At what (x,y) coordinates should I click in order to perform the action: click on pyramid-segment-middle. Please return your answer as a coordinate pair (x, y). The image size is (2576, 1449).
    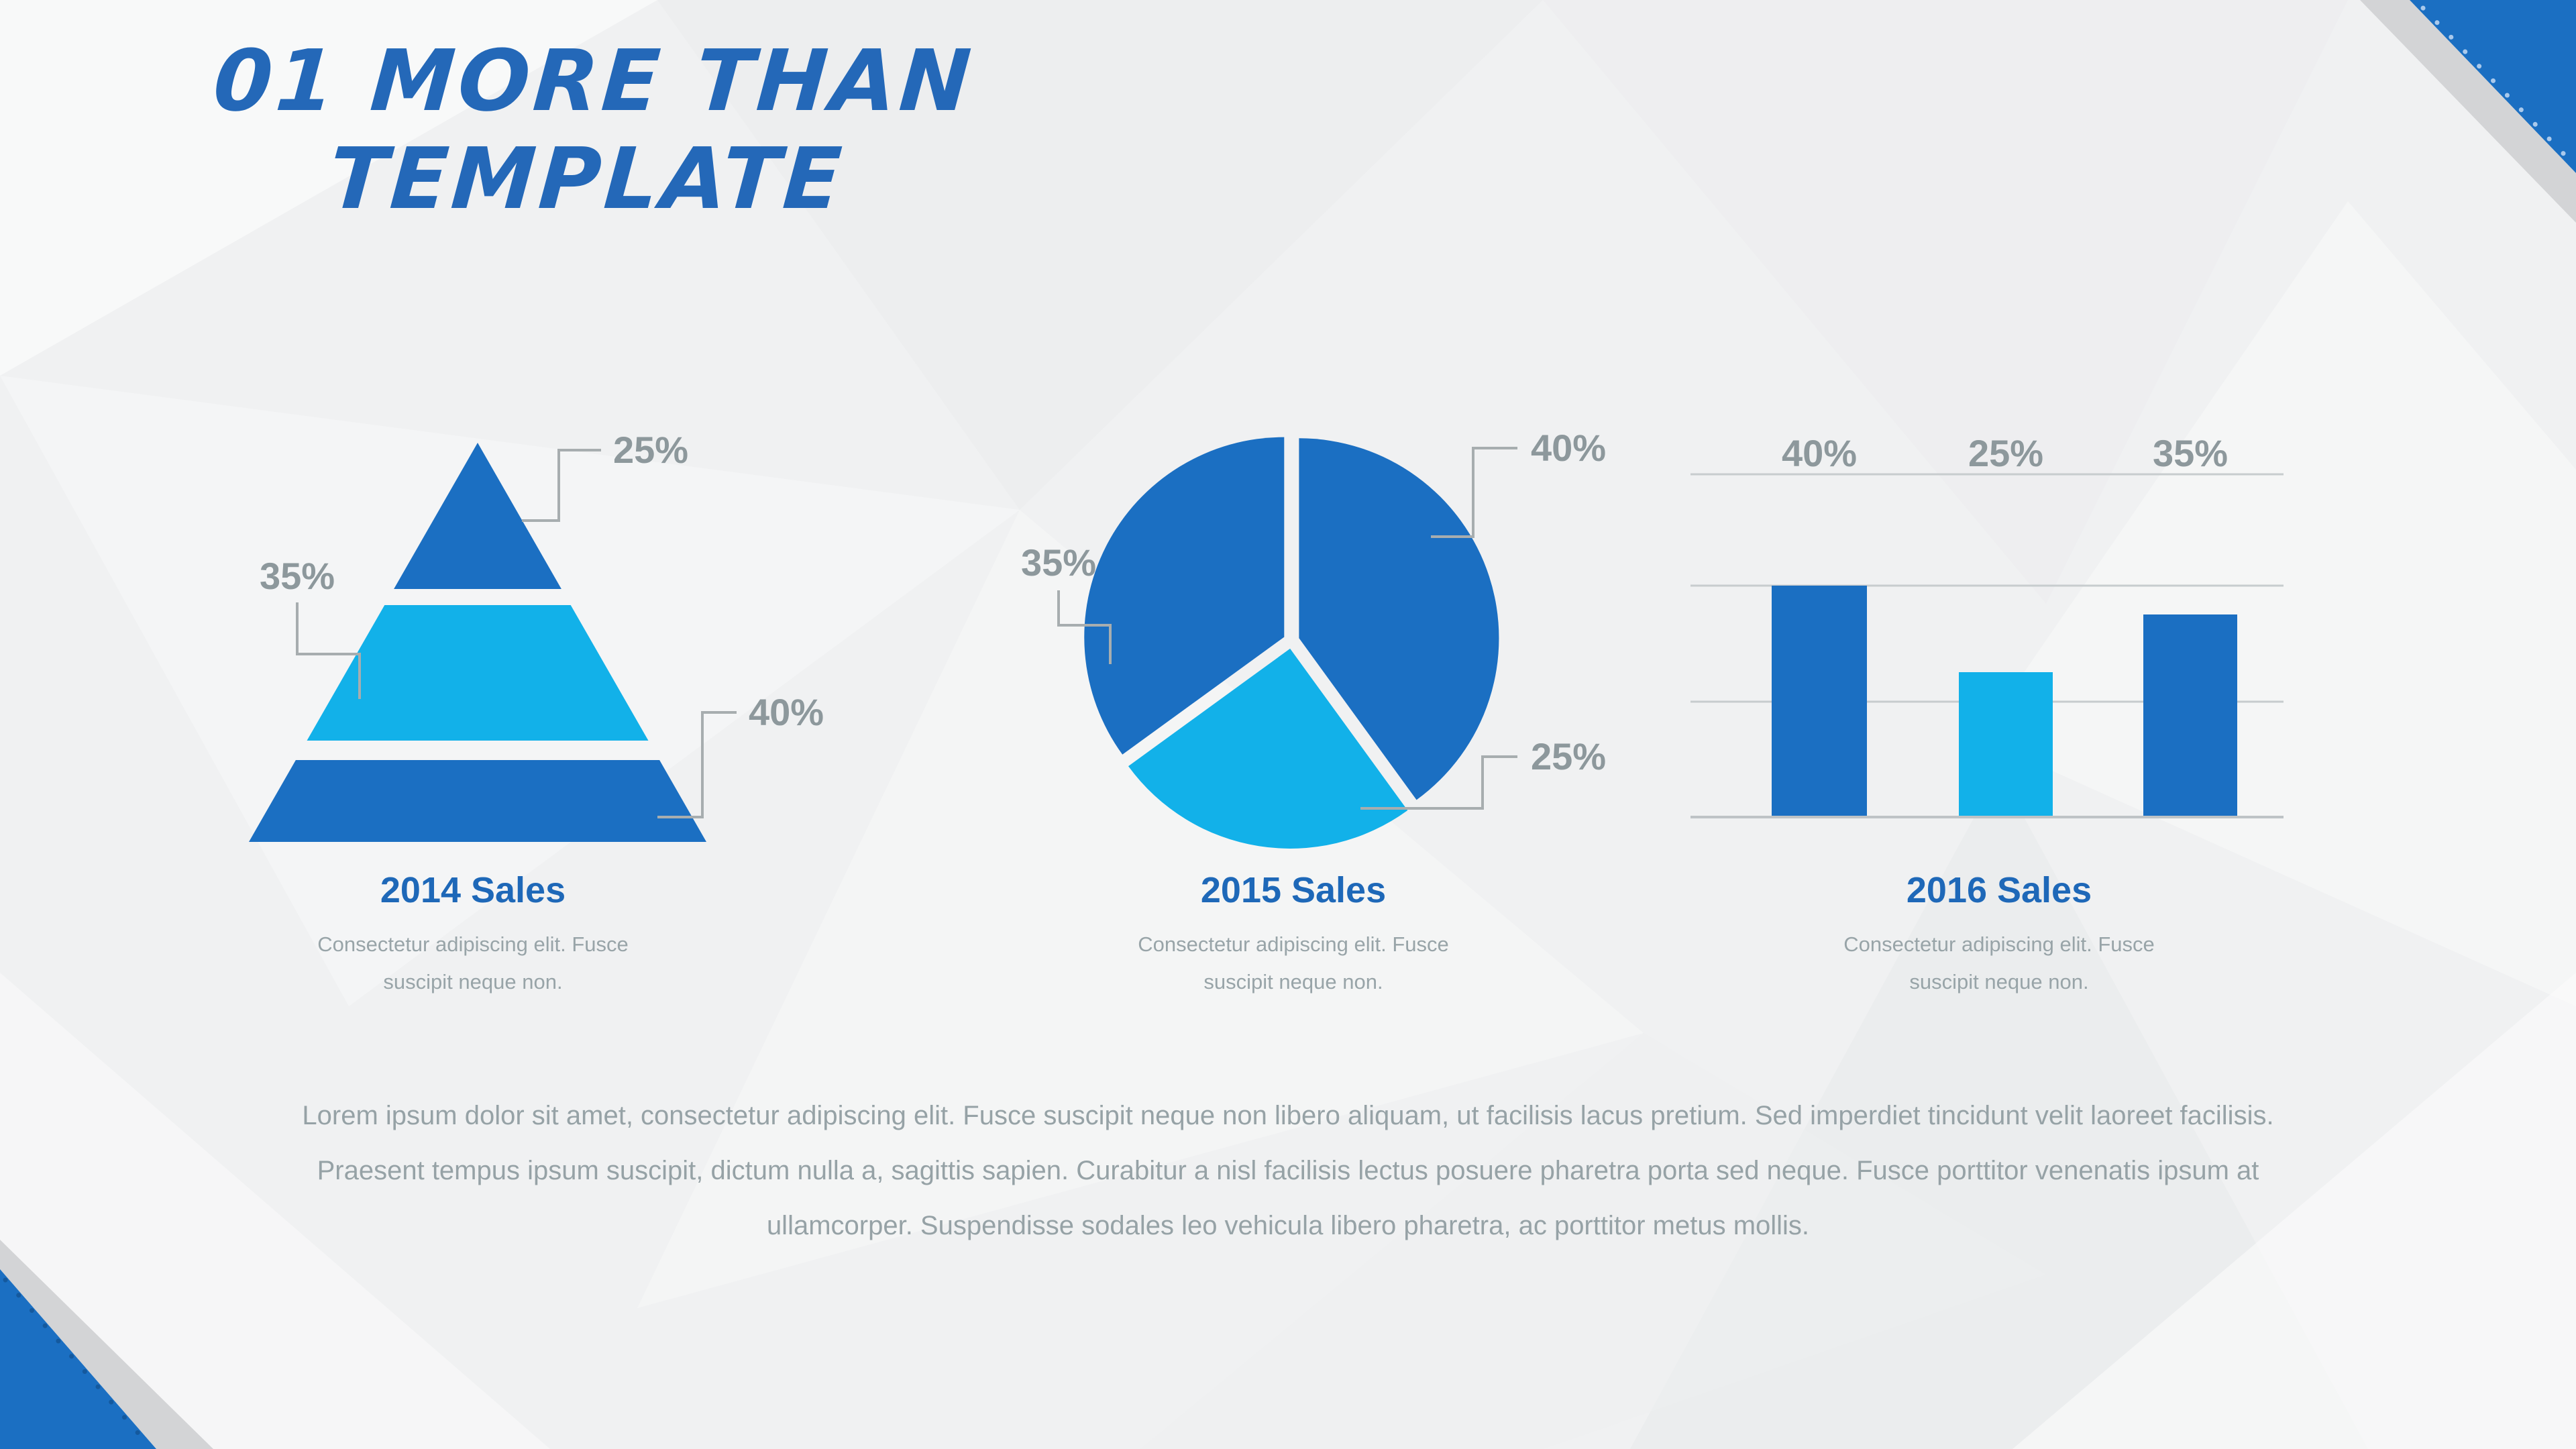
    Looking at the image, I should click on (478, 673).